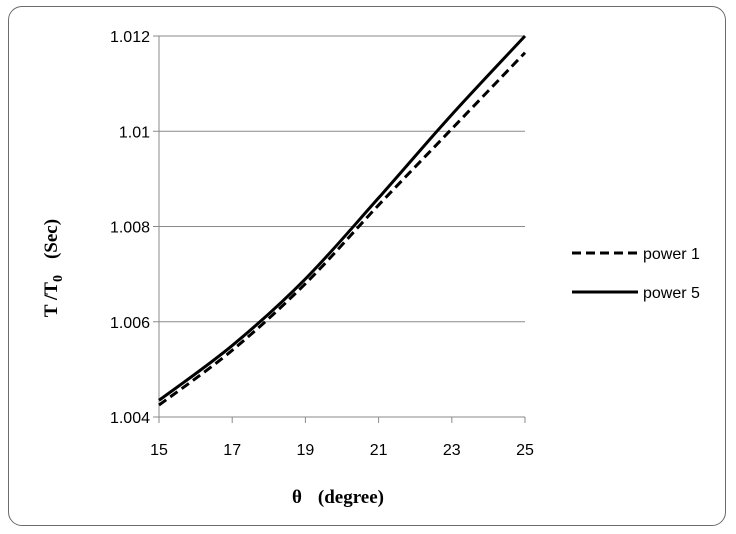 This screenshot has width=736, height=534. I want to click on legend: power 1 power 5, so click(636, 274).